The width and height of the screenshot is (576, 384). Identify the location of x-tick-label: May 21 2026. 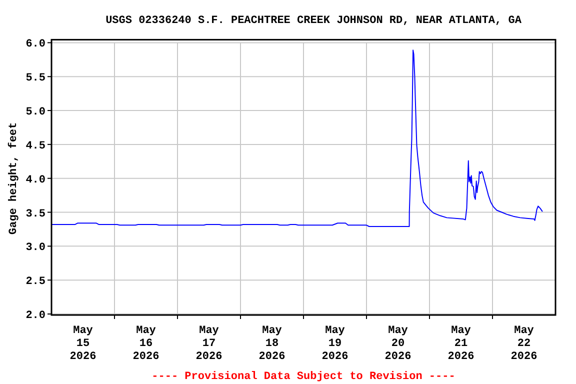
(461, 344).